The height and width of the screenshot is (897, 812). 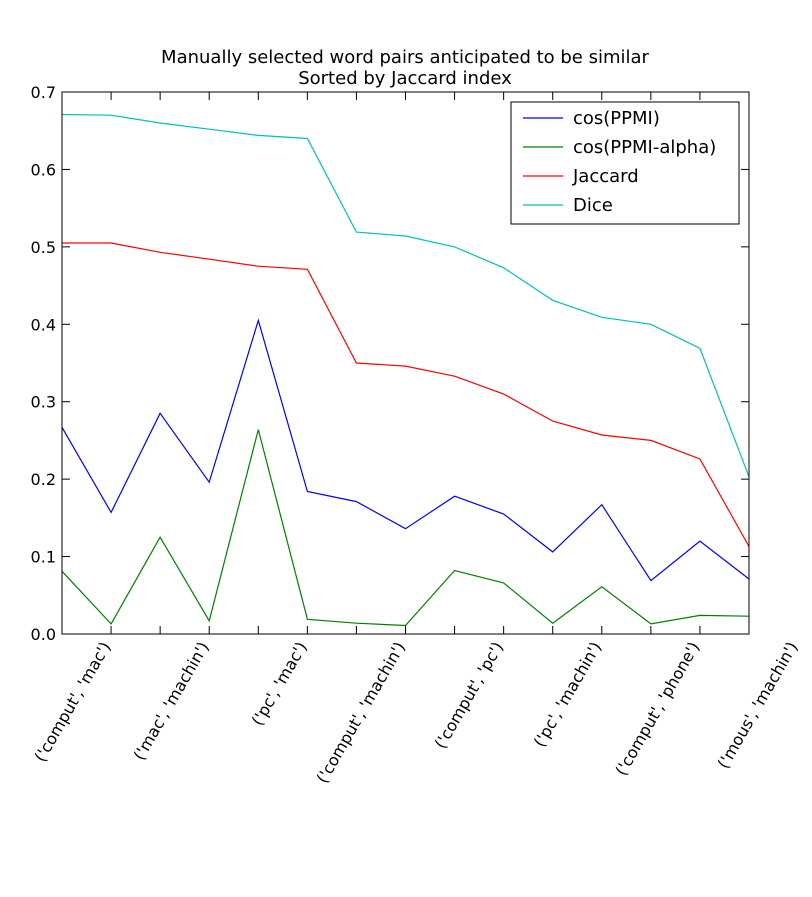 I want to click on legend-box, so click(x=625, y=163).